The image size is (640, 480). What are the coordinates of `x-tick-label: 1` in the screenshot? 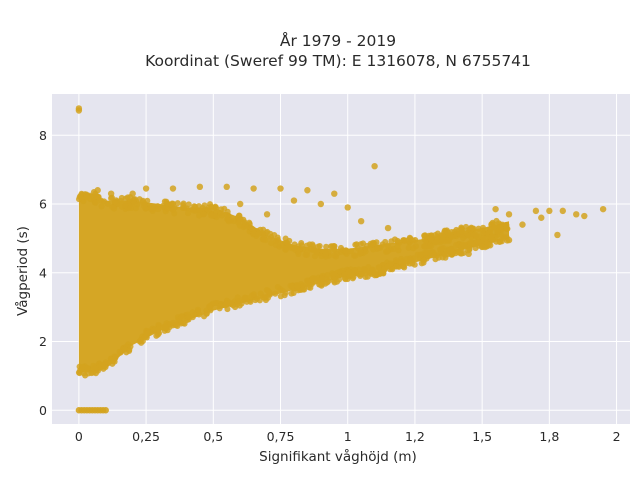 It's located at (348, 436).